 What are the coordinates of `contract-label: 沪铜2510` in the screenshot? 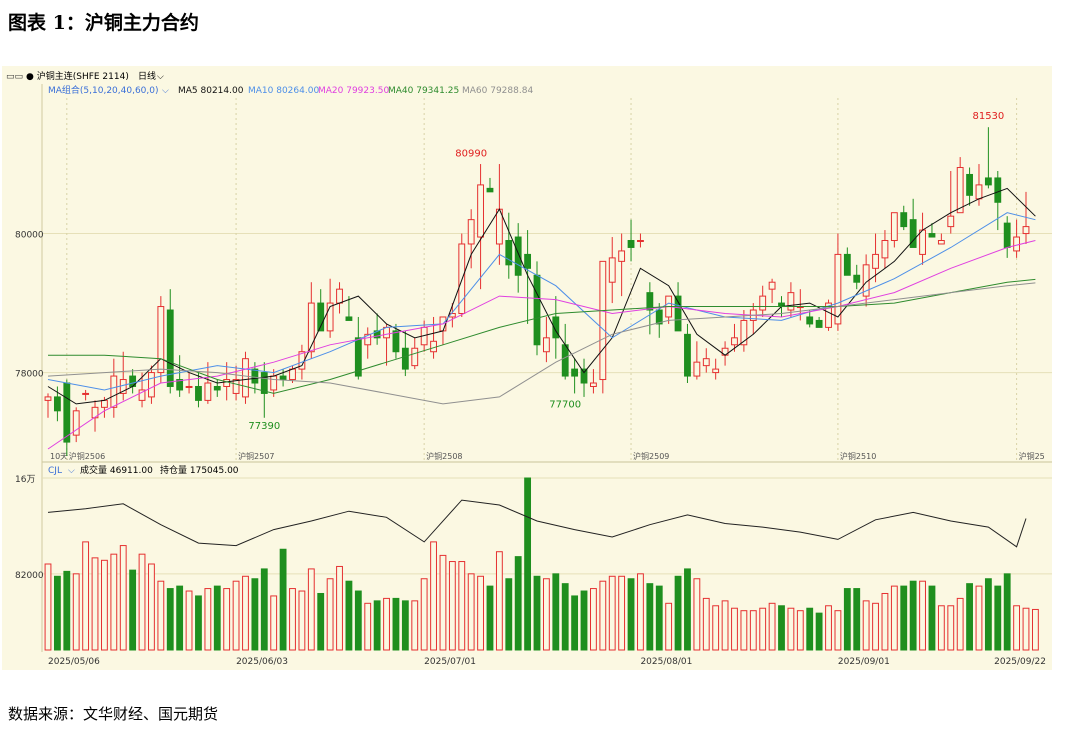 It's located at (858, 456).